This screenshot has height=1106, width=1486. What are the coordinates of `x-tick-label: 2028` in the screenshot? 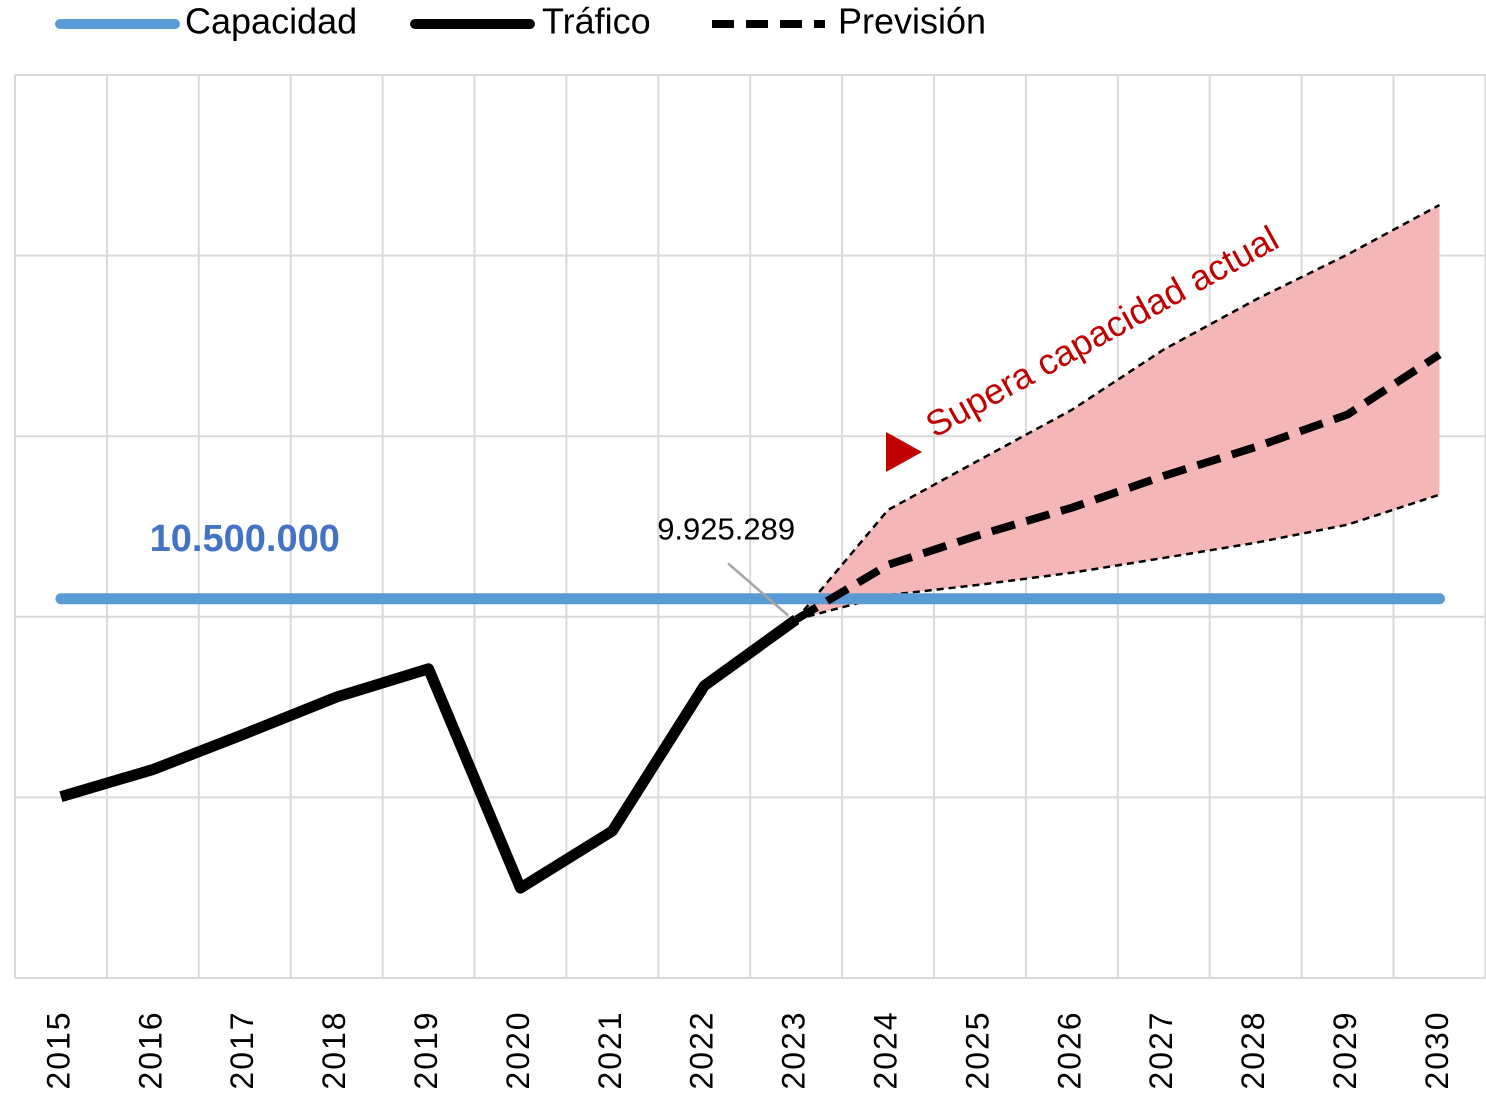 It's located at (1253, 1049).